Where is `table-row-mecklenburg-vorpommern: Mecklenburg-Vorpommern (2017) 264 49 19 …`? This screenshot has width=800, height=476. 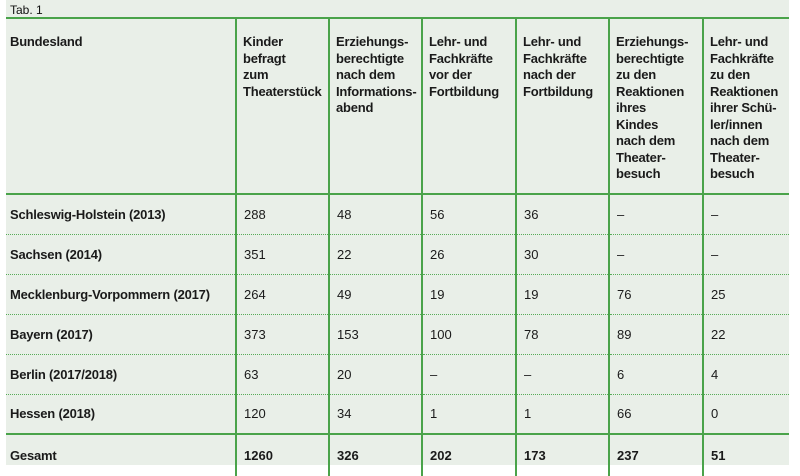 table-row-mecklenburg-vorpommern: Mecklenburg-Vorpommern (2017) 264 49 19 … is located at coordinates (397, 294).